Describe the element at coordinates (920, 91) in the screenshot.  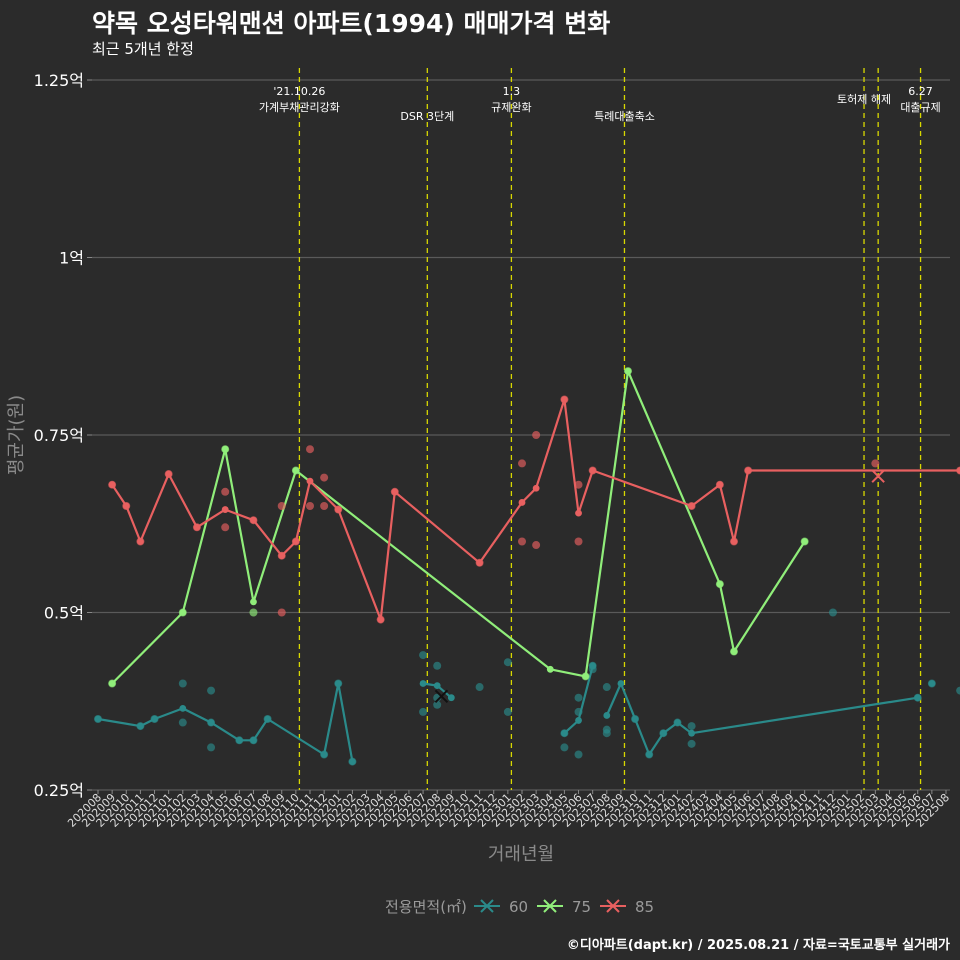
I see `event-label: 6.27` at that location.